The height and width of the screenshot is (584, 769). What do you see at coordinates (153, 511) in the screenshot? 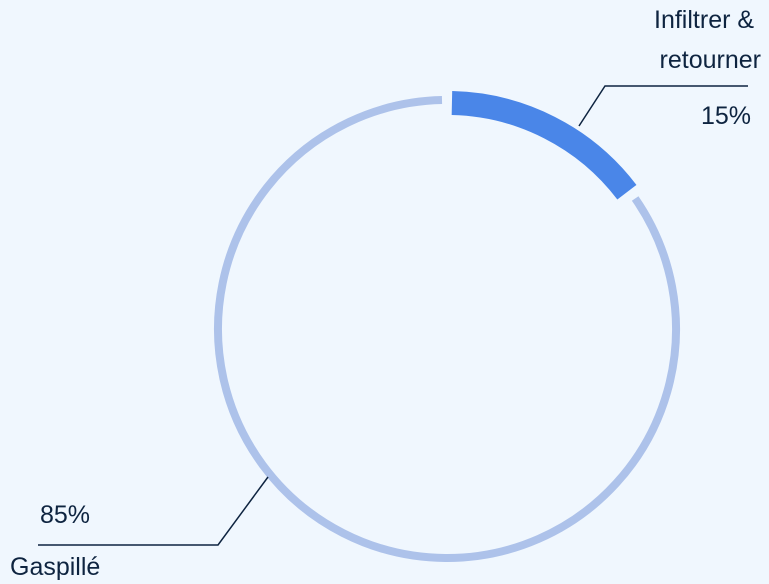
I see `leader-line-gaspille` at bounding box center [153, 511].